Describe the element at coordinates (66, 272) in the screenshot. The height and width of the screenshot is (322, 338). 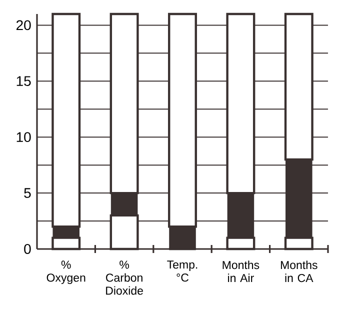
I see `x-tick-label: % Oxygen` at that location.